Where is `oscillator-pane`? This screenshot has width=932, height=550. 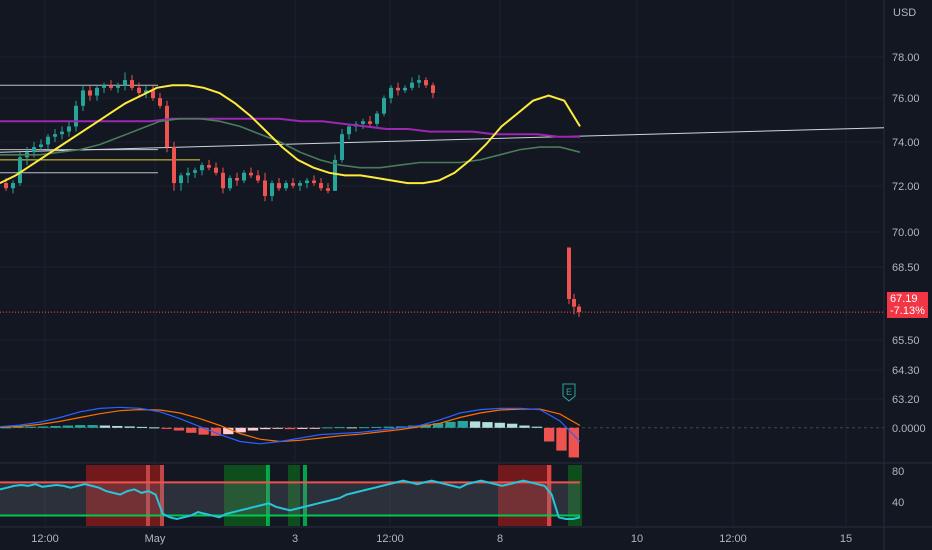
oscillator-pane is located at coordinates (291, 495).